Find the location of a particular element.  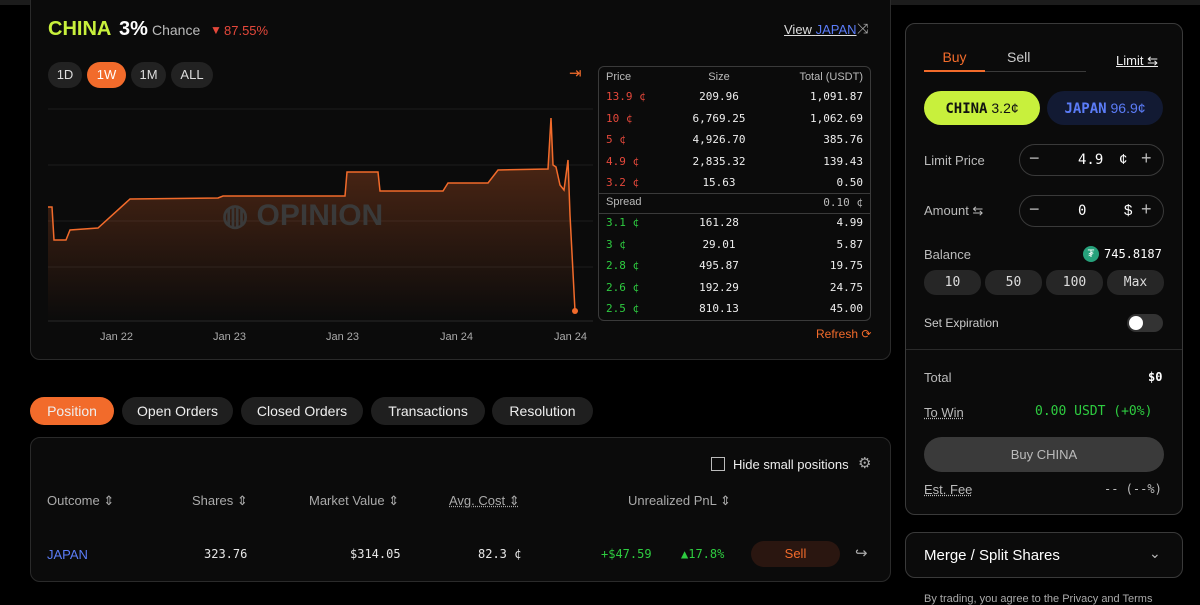

settings-icon: ⚙ is located at coordinates (864, 463).